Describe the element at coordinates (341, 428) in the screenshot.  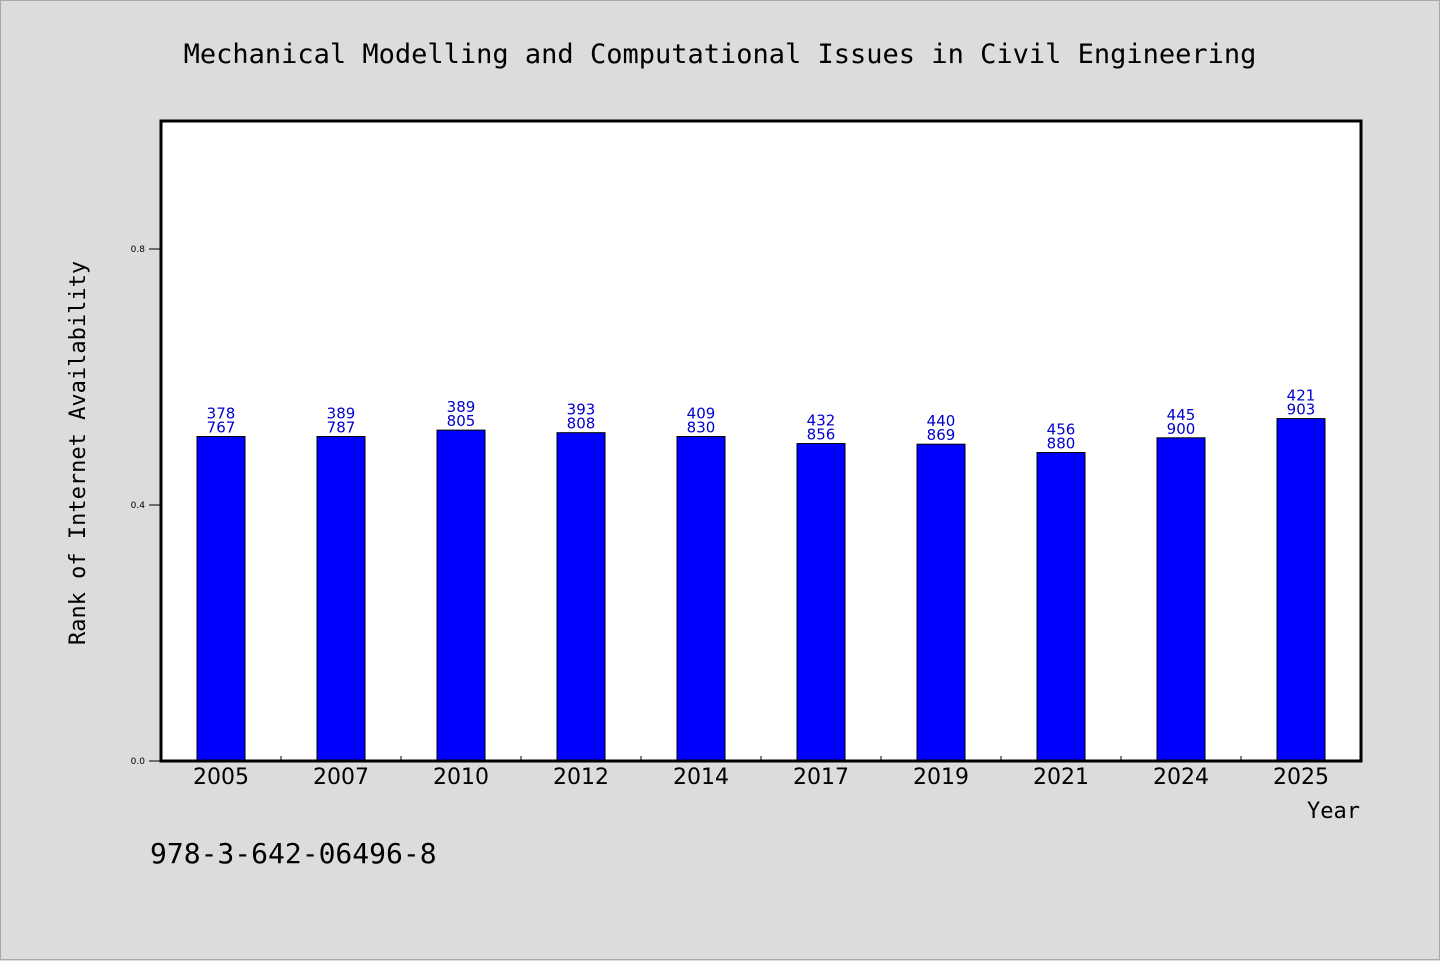
I see `data-label-bottom: 787` at that location.